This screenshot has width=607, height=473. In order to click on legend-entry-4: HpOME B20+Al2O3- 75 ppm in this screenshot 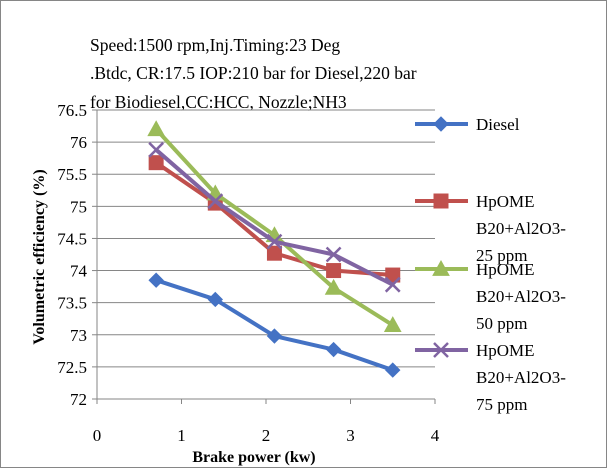, I will do `click(490, 377)`.